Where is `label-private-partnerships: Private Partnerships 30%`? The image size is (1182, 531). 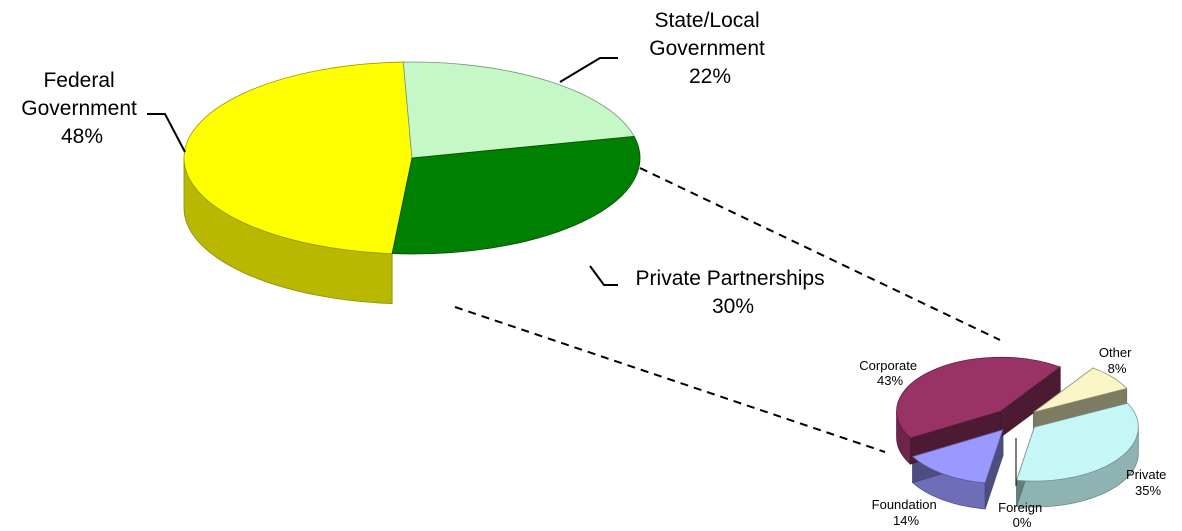
label-private-partnerships: Private Partnerships 30% is located at coordinates (733, 292).